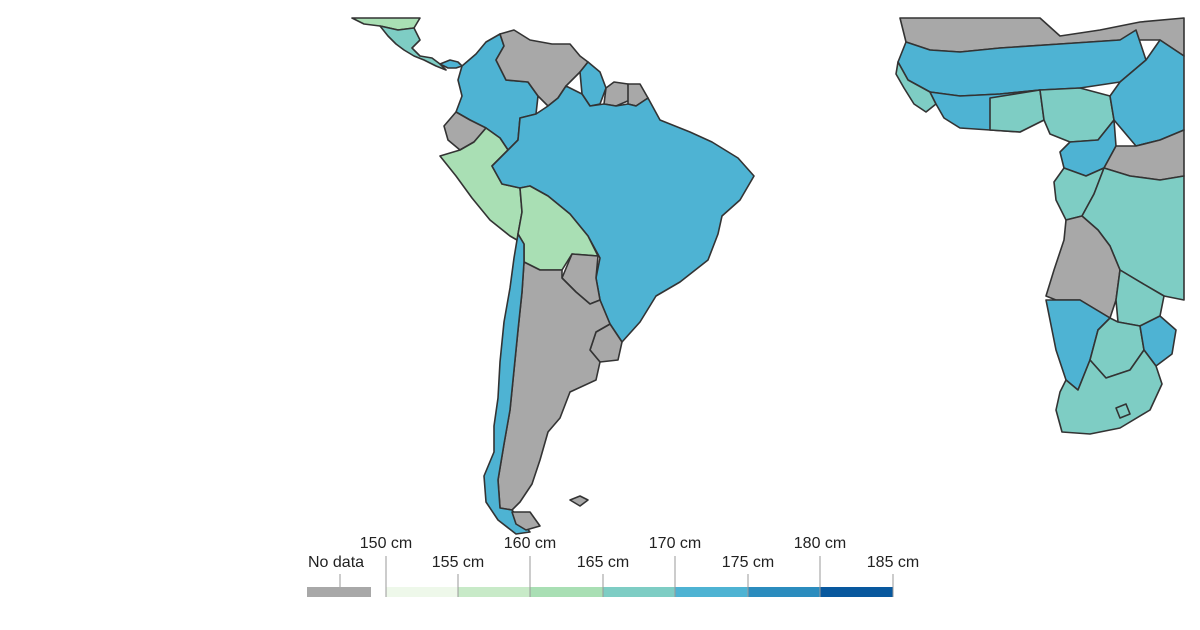 The width and height of the screenshot is (1200, 630). What do you see at coordinates (336, 562) in the screenshot?
I see `legend-no-data-label: No data` at bounding box center [336, 562].